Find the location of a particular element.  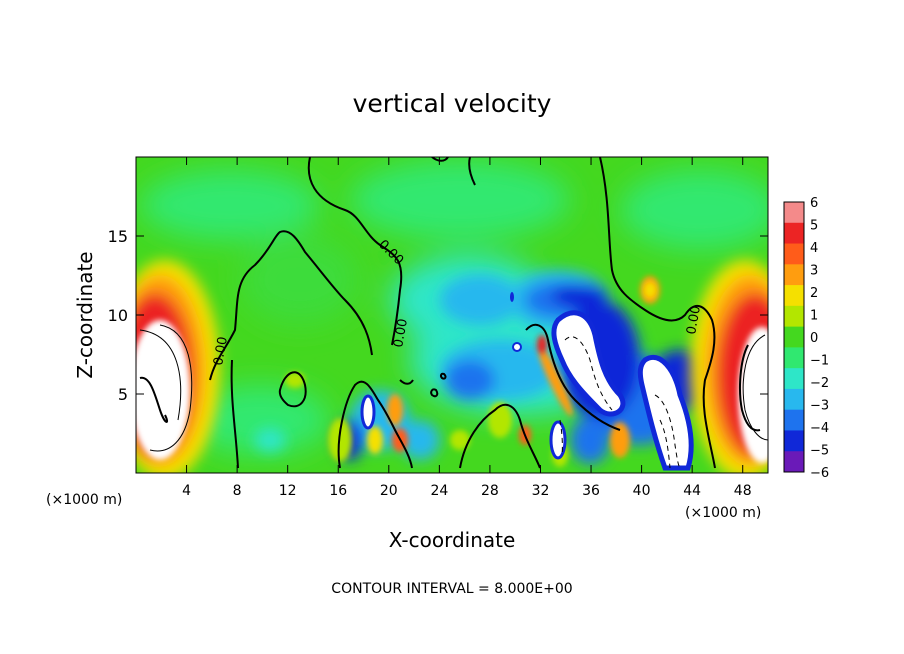

colorbar-tick-label: −3 is located at coordinates (819, 406).